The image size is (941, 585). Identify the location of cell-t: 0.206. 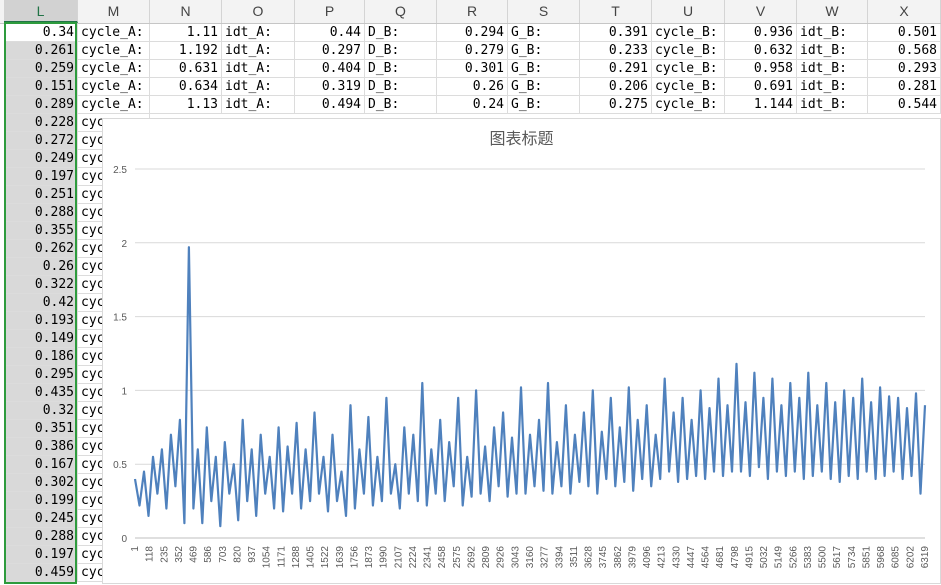
(616, 87).